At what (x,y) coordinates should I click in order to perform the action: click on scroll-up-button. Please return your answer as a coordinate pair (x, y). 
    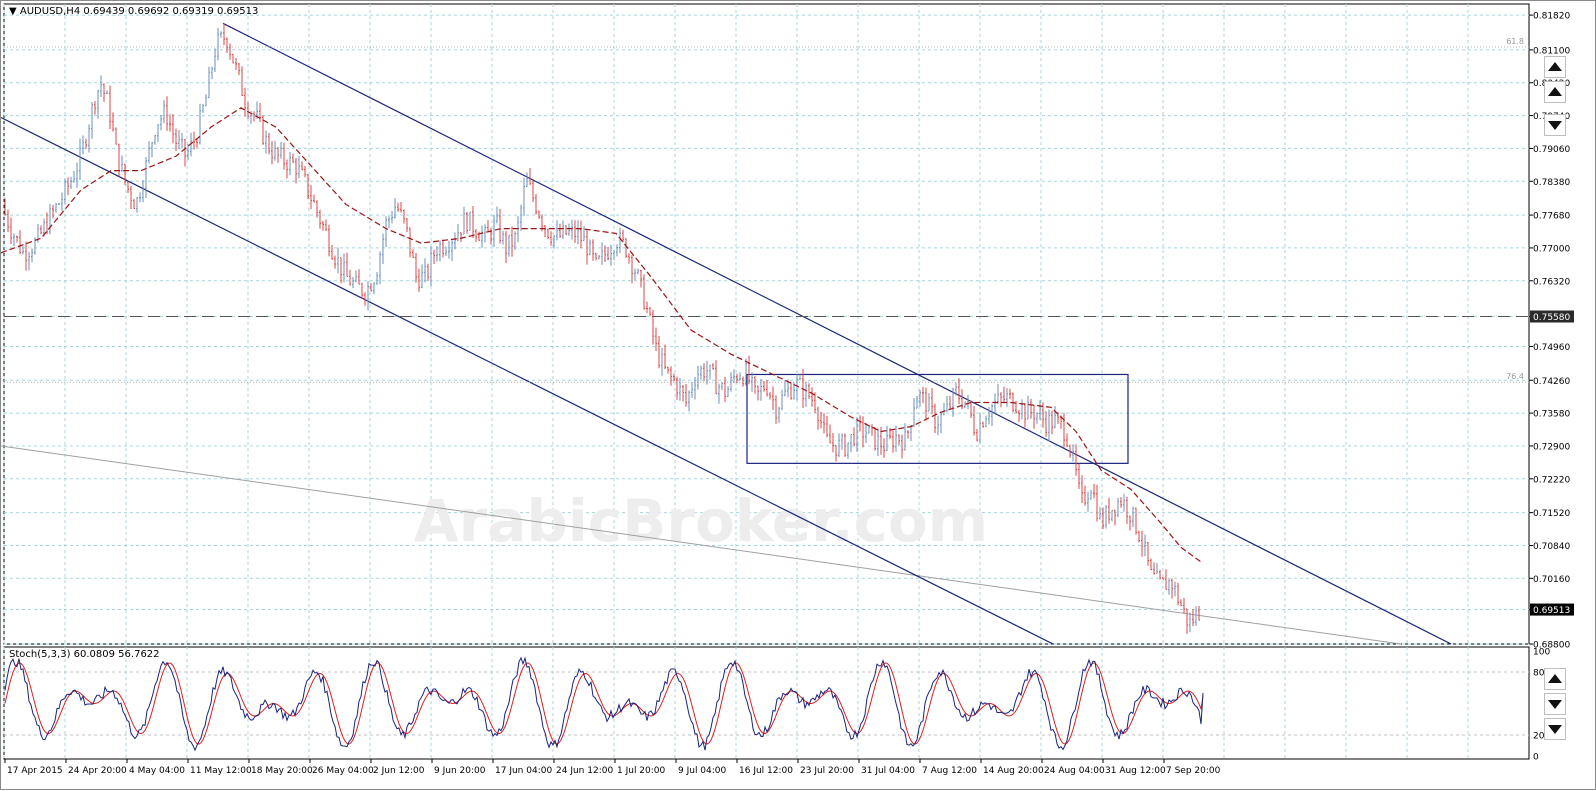
    Looking at the image, I should click on (1555, 67).